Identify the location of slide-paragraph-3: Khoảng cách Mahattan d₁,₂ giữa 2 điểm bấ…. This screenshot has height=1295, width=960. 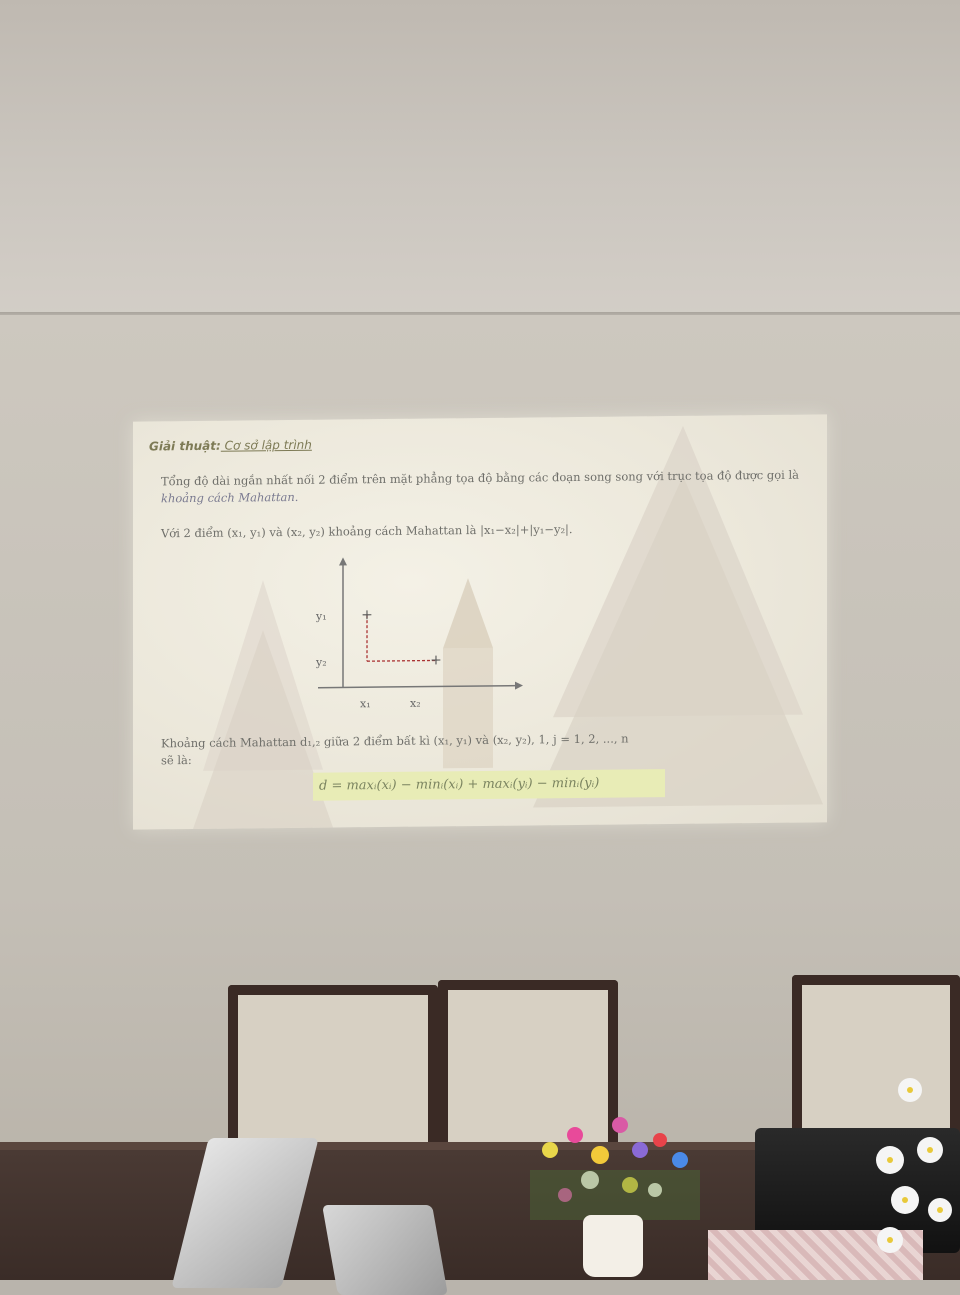
(395, 749).